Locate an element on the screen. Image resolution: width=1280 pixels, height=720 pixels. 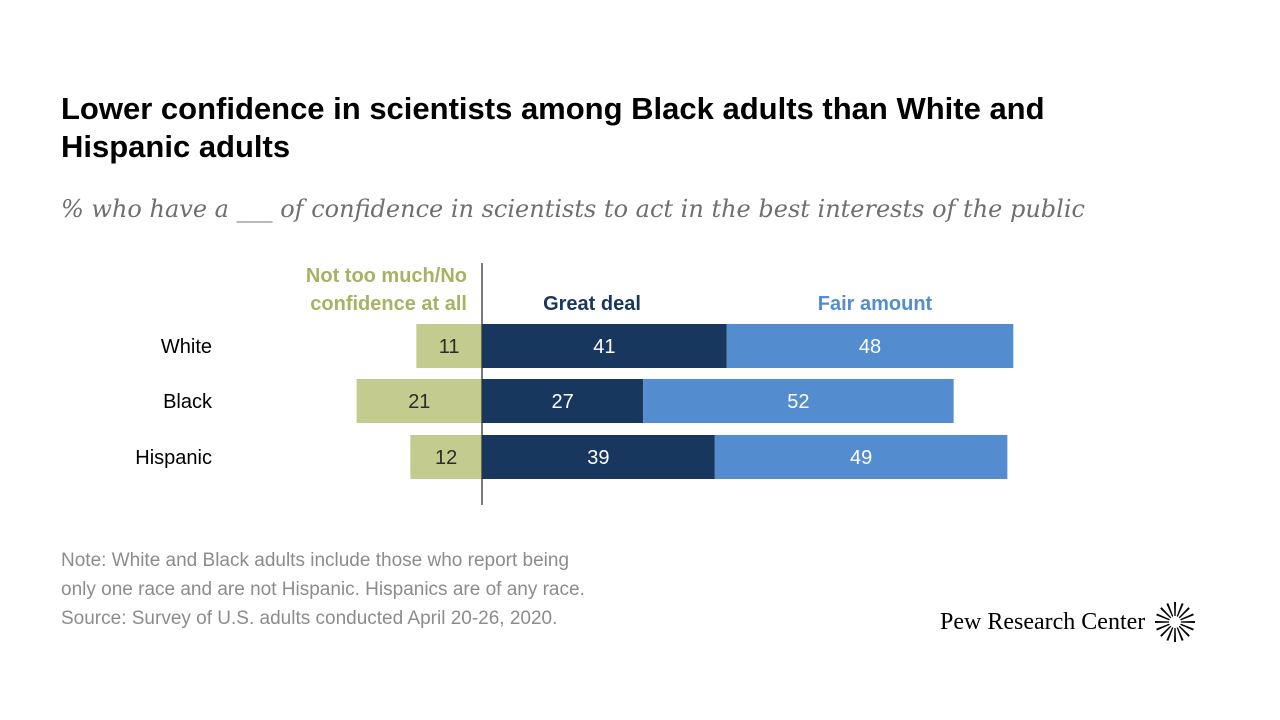
value-no-confidence-black: 21 is located at coordinates (419, 402).